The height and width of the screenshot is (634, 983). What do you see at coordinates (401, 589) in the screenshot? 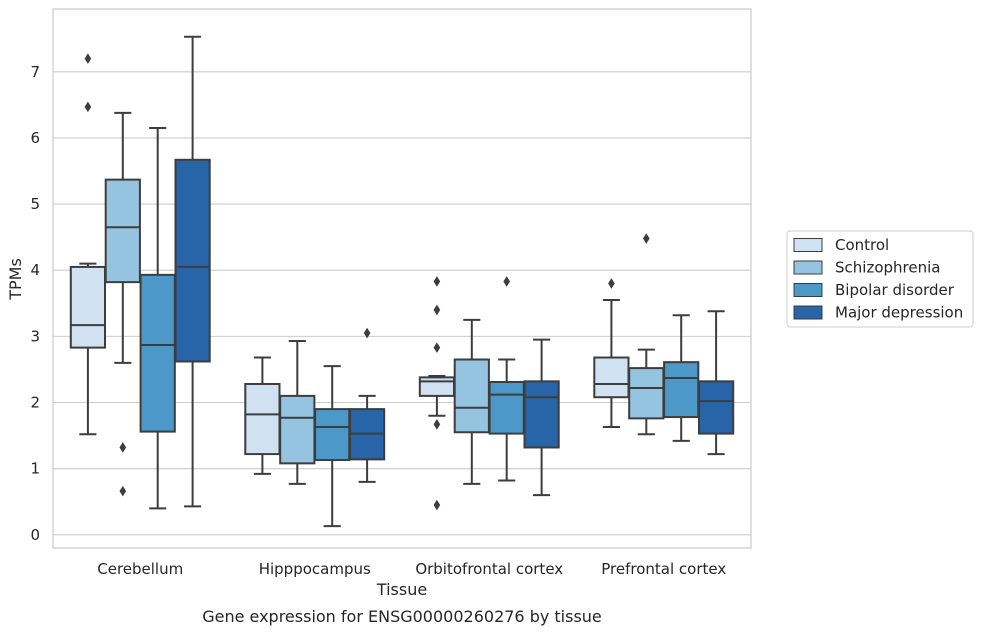
I see `x-axis-title: Tissue` at bounding box center [401, 589].